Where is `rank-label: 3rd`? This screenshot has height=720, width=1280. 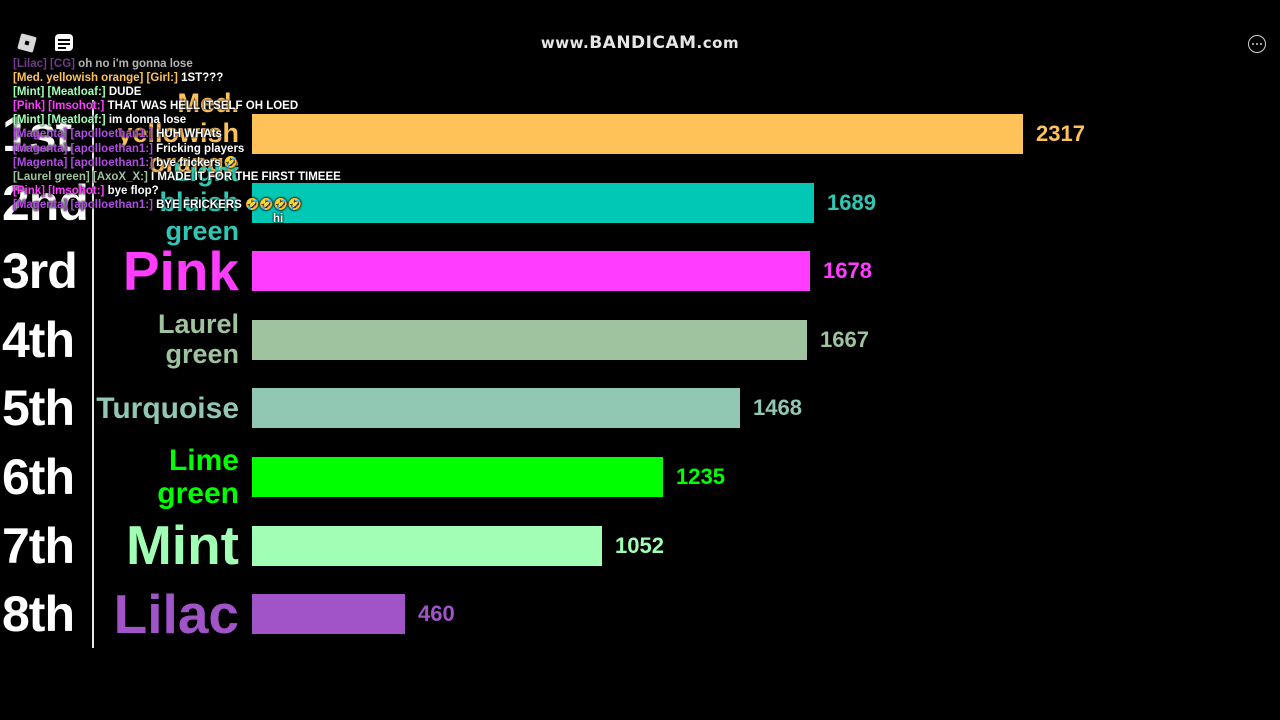
rank-label: 3rd is located at coordinates (40, 271).